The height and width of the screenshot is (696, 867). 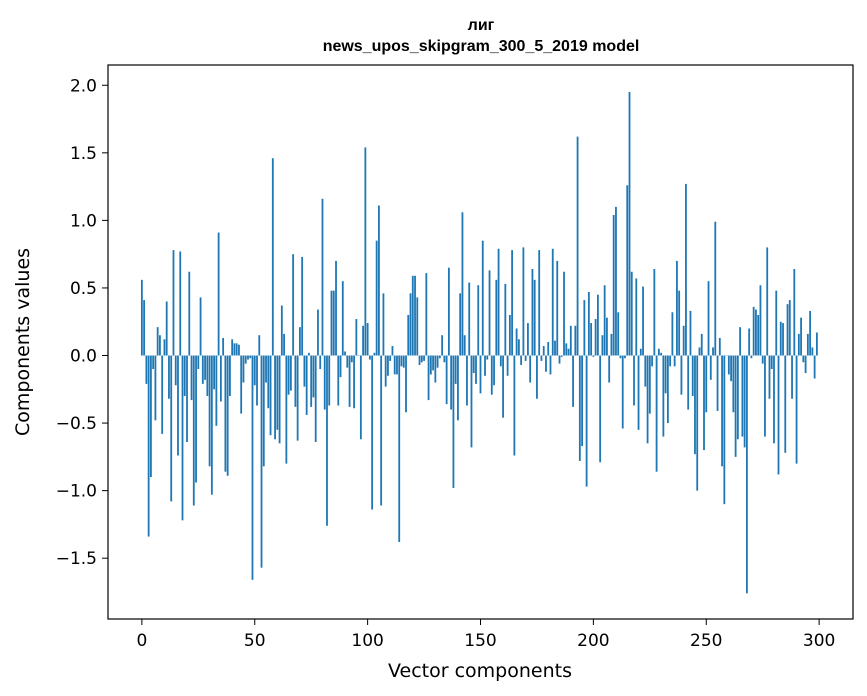 I want to click on y-tick-label: 1.0, so click(x=83, y=221).